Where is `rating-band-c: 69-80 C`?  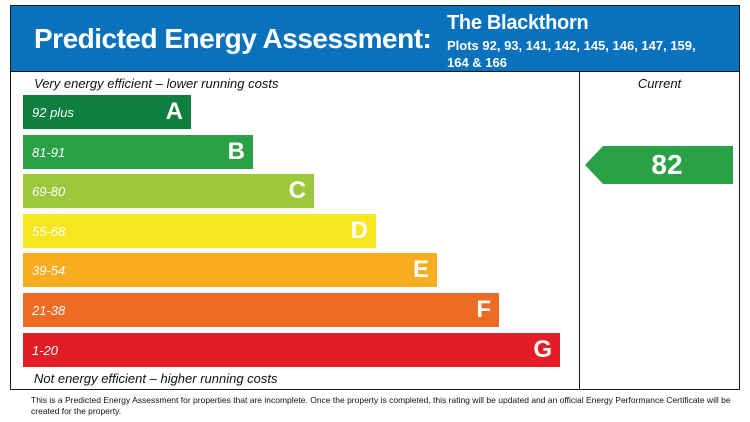 rating-band-c: 69-80 C is located at coordinates (168, 191).